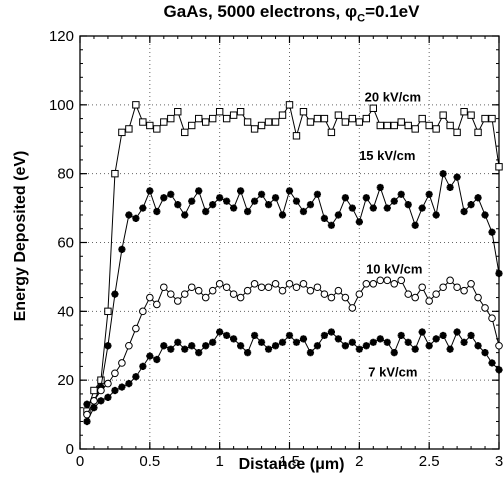 The height and width of the screenshot is (479, 503). Describe the element at coordinates (65, 380) in the screenshot. I see `y-tick-label: 20` at that location.